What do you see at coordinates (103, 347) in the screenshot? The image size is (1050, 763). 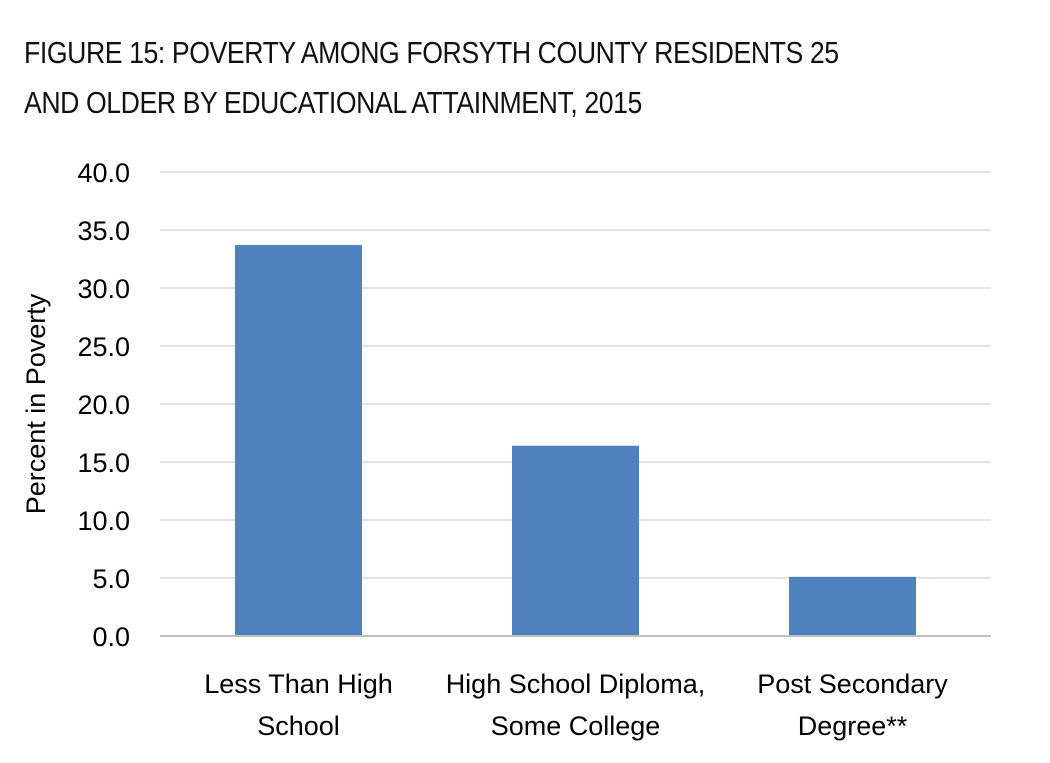 I see `y-tick-label: 25.0` at bounding box center [103, 347].